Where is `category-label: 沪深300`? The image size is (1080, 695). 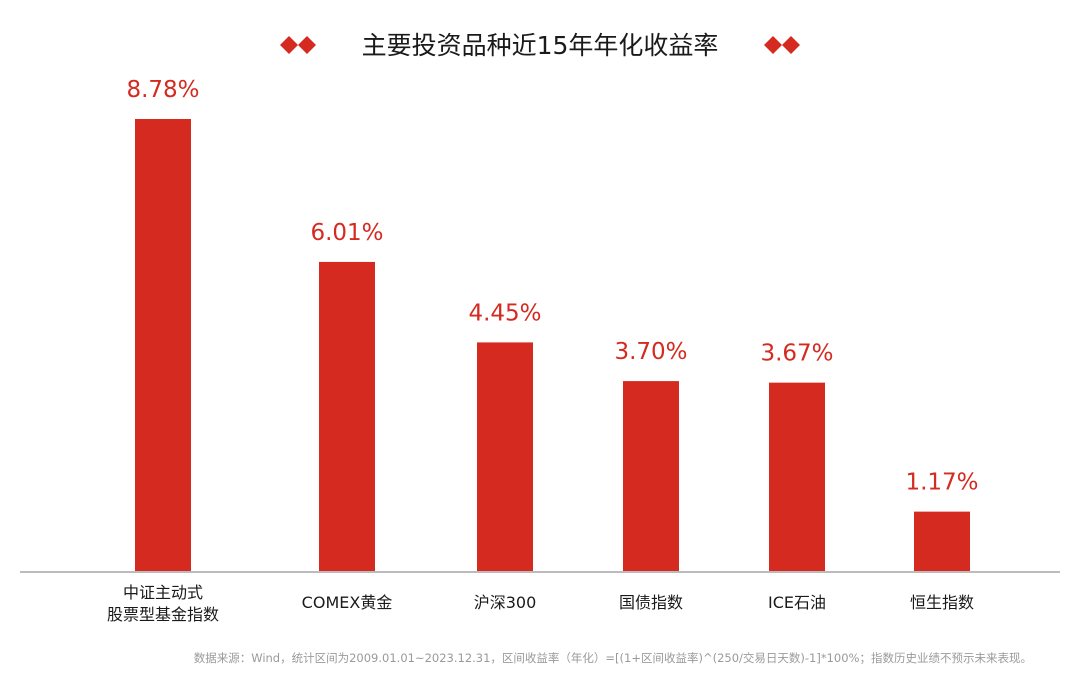 category-label: 沪深300 is located at coordinates (505, 602).